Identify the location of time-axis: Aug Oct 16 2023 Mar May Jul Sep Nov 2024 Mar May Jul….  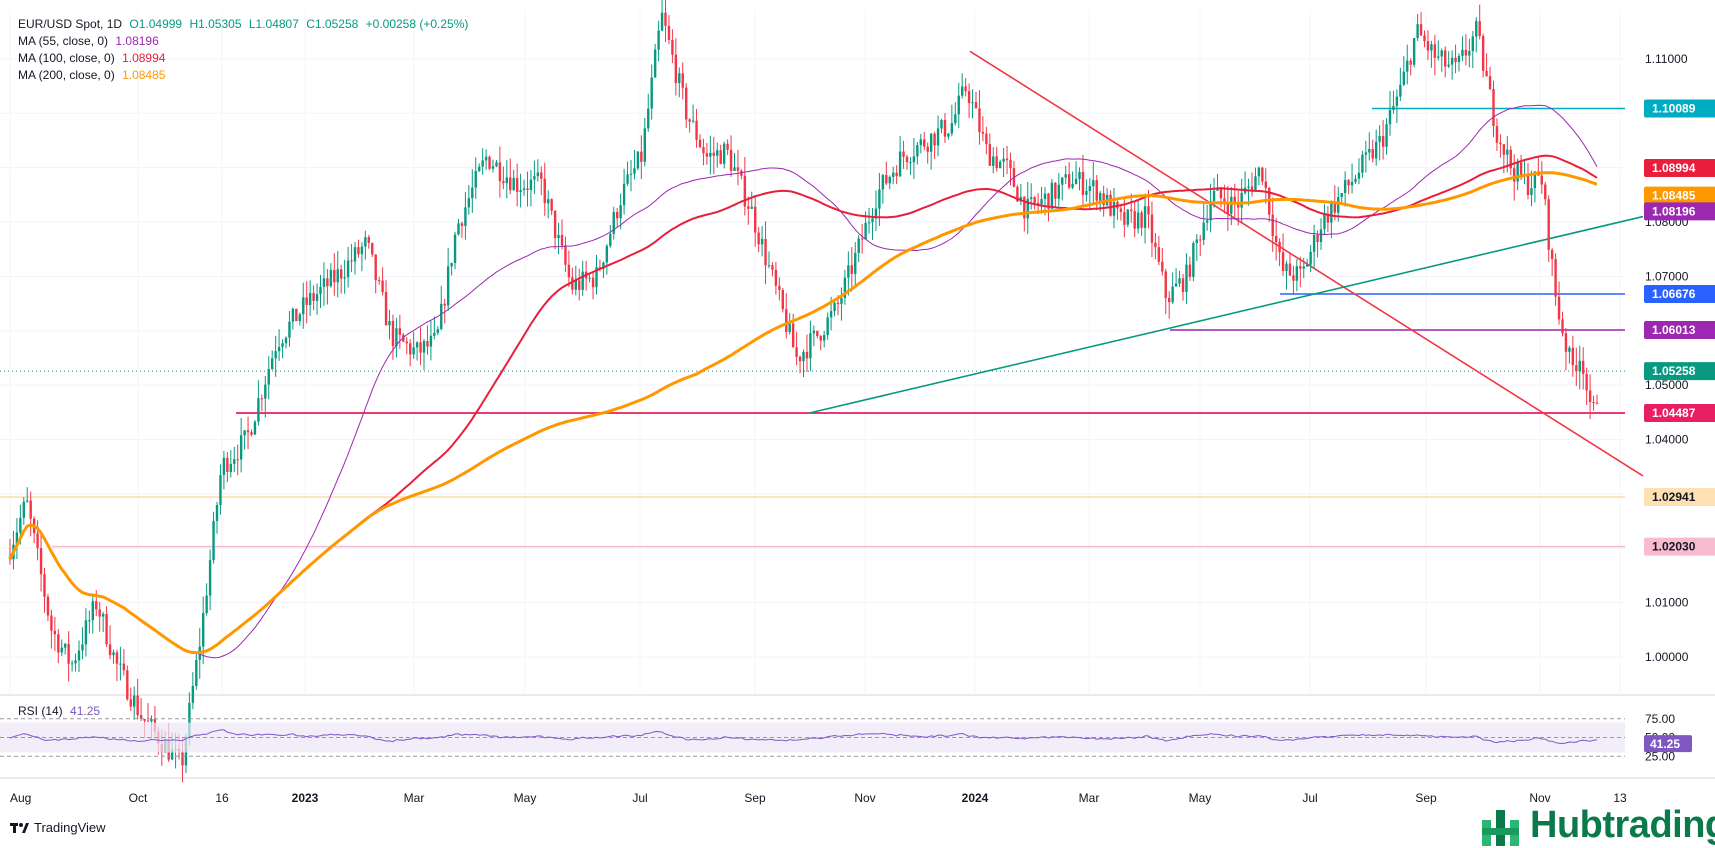
(818, 798).